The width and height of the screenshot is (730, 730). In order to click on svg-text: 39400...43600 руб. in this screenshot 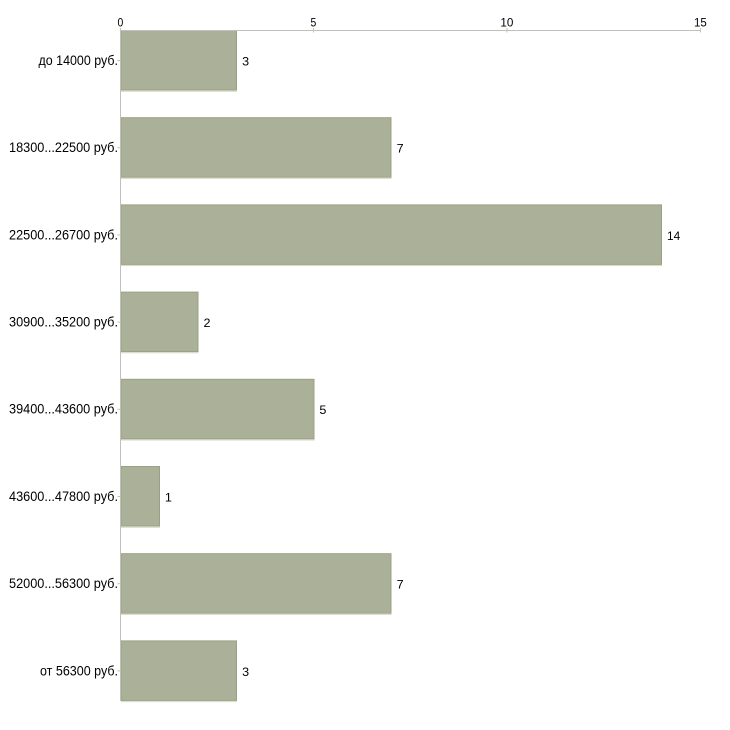, I will do `click(63, 409)`.